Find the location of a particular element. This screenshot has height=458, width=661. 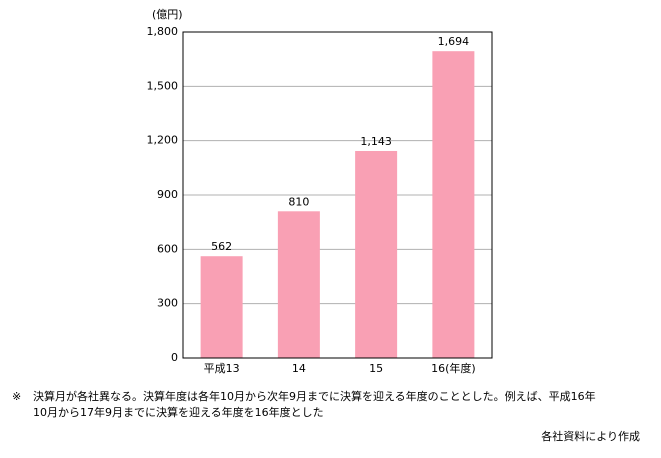

y-tick-label: 1,500 is located at coordinates (163, 85).